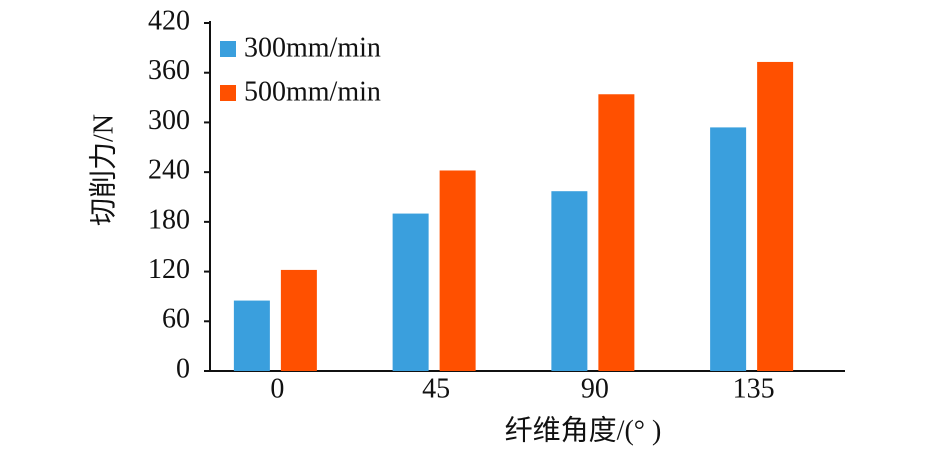  What do you see at coordinates (176, 319) in the screenshot?
I see `y-tick-label: 60` at bounding box center [176, 319].